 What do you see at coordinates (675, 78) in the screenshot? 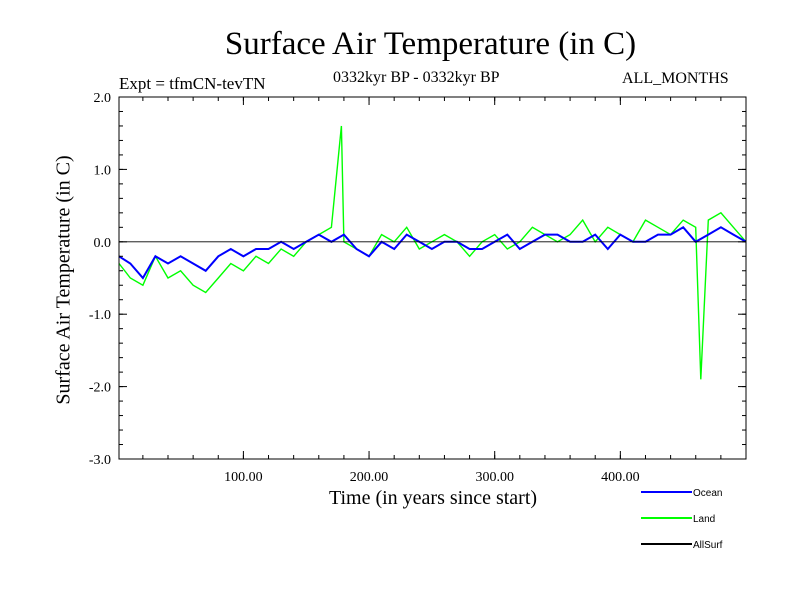
I see `months-label: ALL_MONTHS` at bounding box center [675, 78].